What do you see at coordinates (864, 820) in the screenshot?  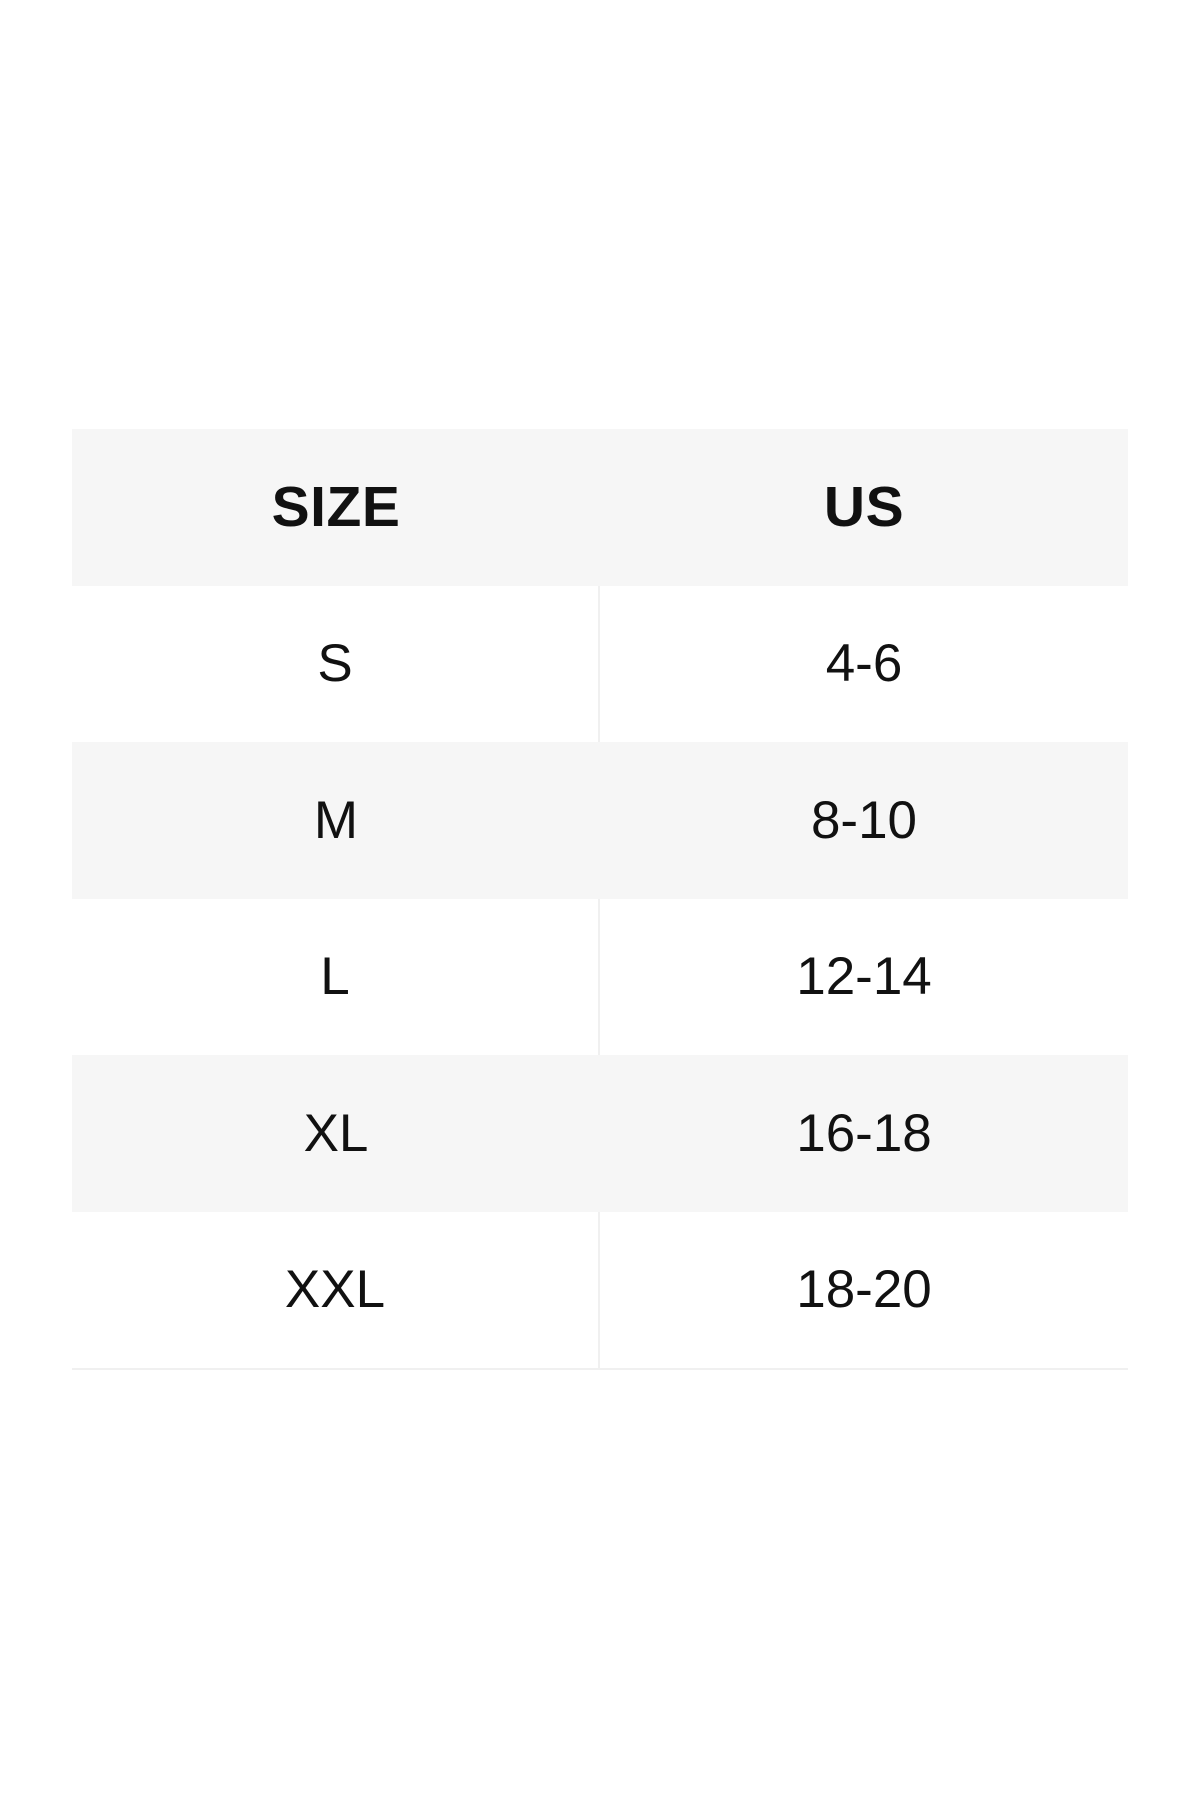 I see `us-cell: 8-10` at bounding box center [864, 820].